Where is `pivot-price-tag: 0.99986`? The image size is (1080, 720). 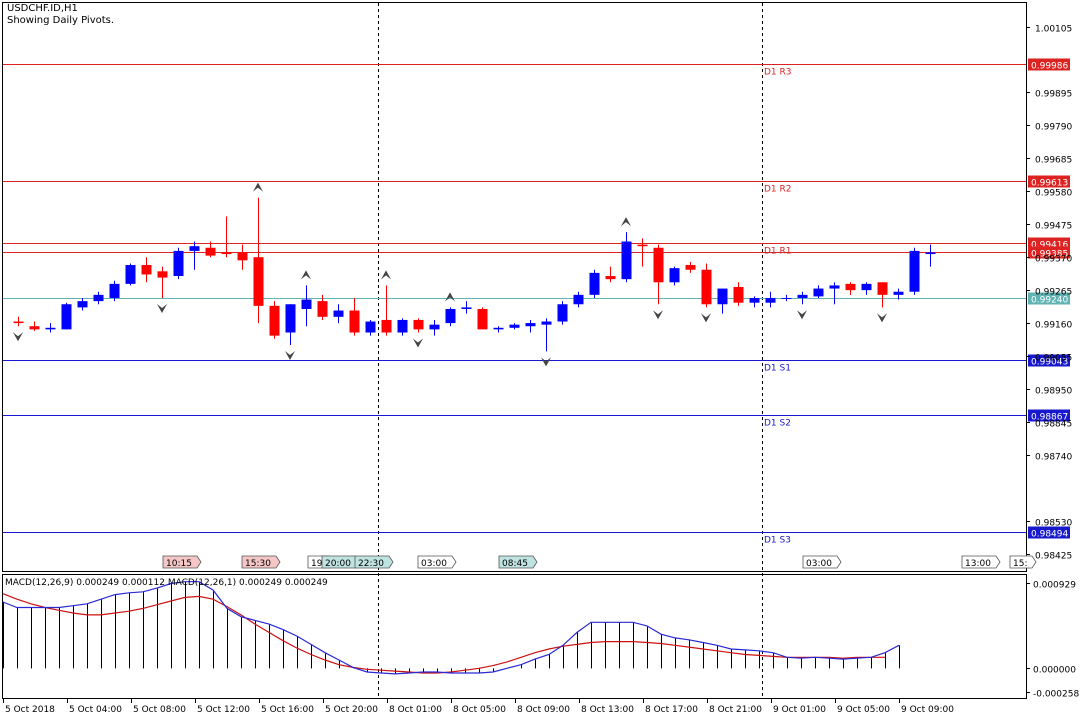
pivot-price-tag: 0.99986 is located at coordinates (1049, 67).